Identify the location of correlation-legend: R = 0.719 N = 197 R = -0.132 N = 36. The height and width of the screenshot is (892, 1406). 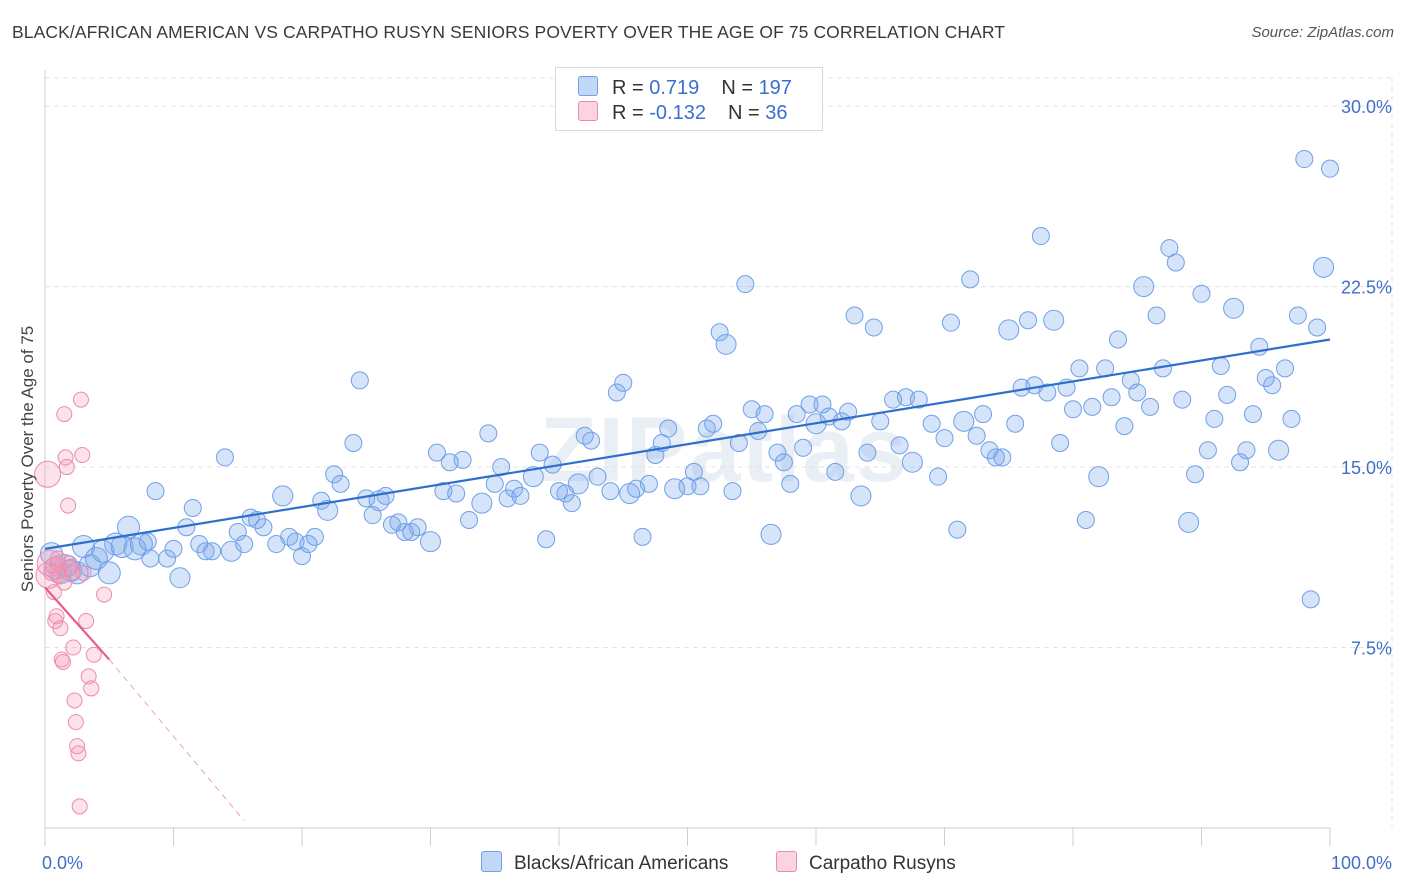
(689, 99).